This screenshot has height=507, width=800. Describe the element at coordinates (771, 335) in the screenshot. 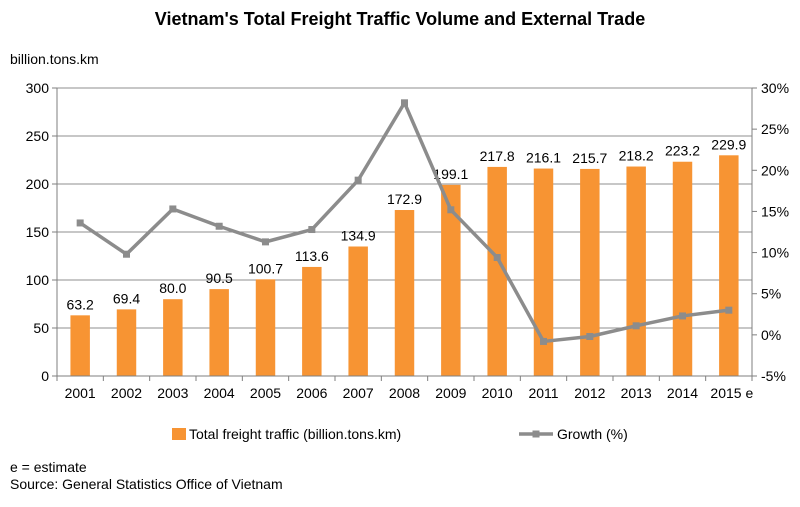

I see `right-tick-label: 0%` at that location.